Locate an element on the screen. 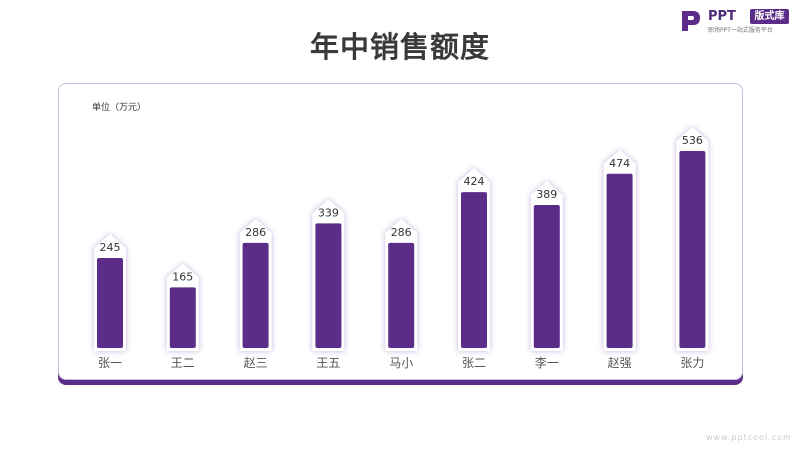 Image resolution: width=800 pixels, height=450 pixels. bar-group: 165 王二 is located at coordinates (182, 316).